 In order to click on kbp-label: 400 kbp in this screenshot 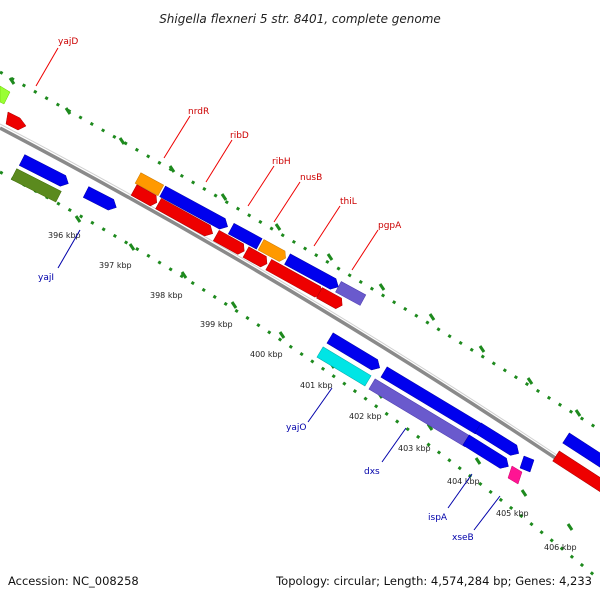, I will do `click(266, 354)`.